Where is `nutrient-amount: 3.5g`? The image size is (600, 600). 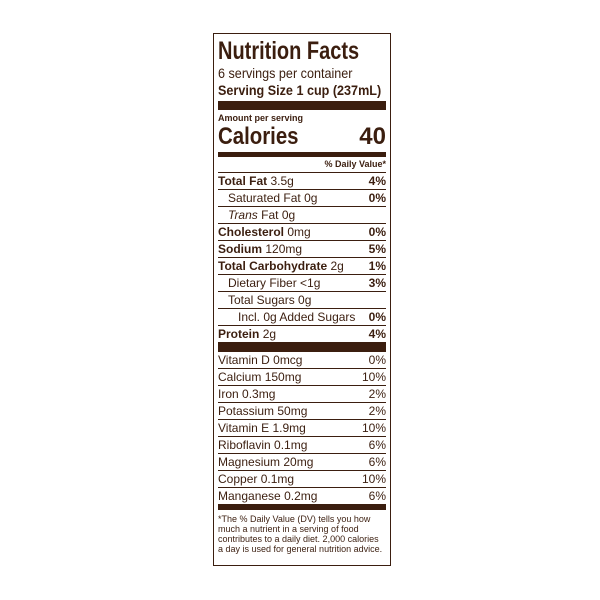
nutrient-amount: 3.5g is located at coordinates (282, 181).